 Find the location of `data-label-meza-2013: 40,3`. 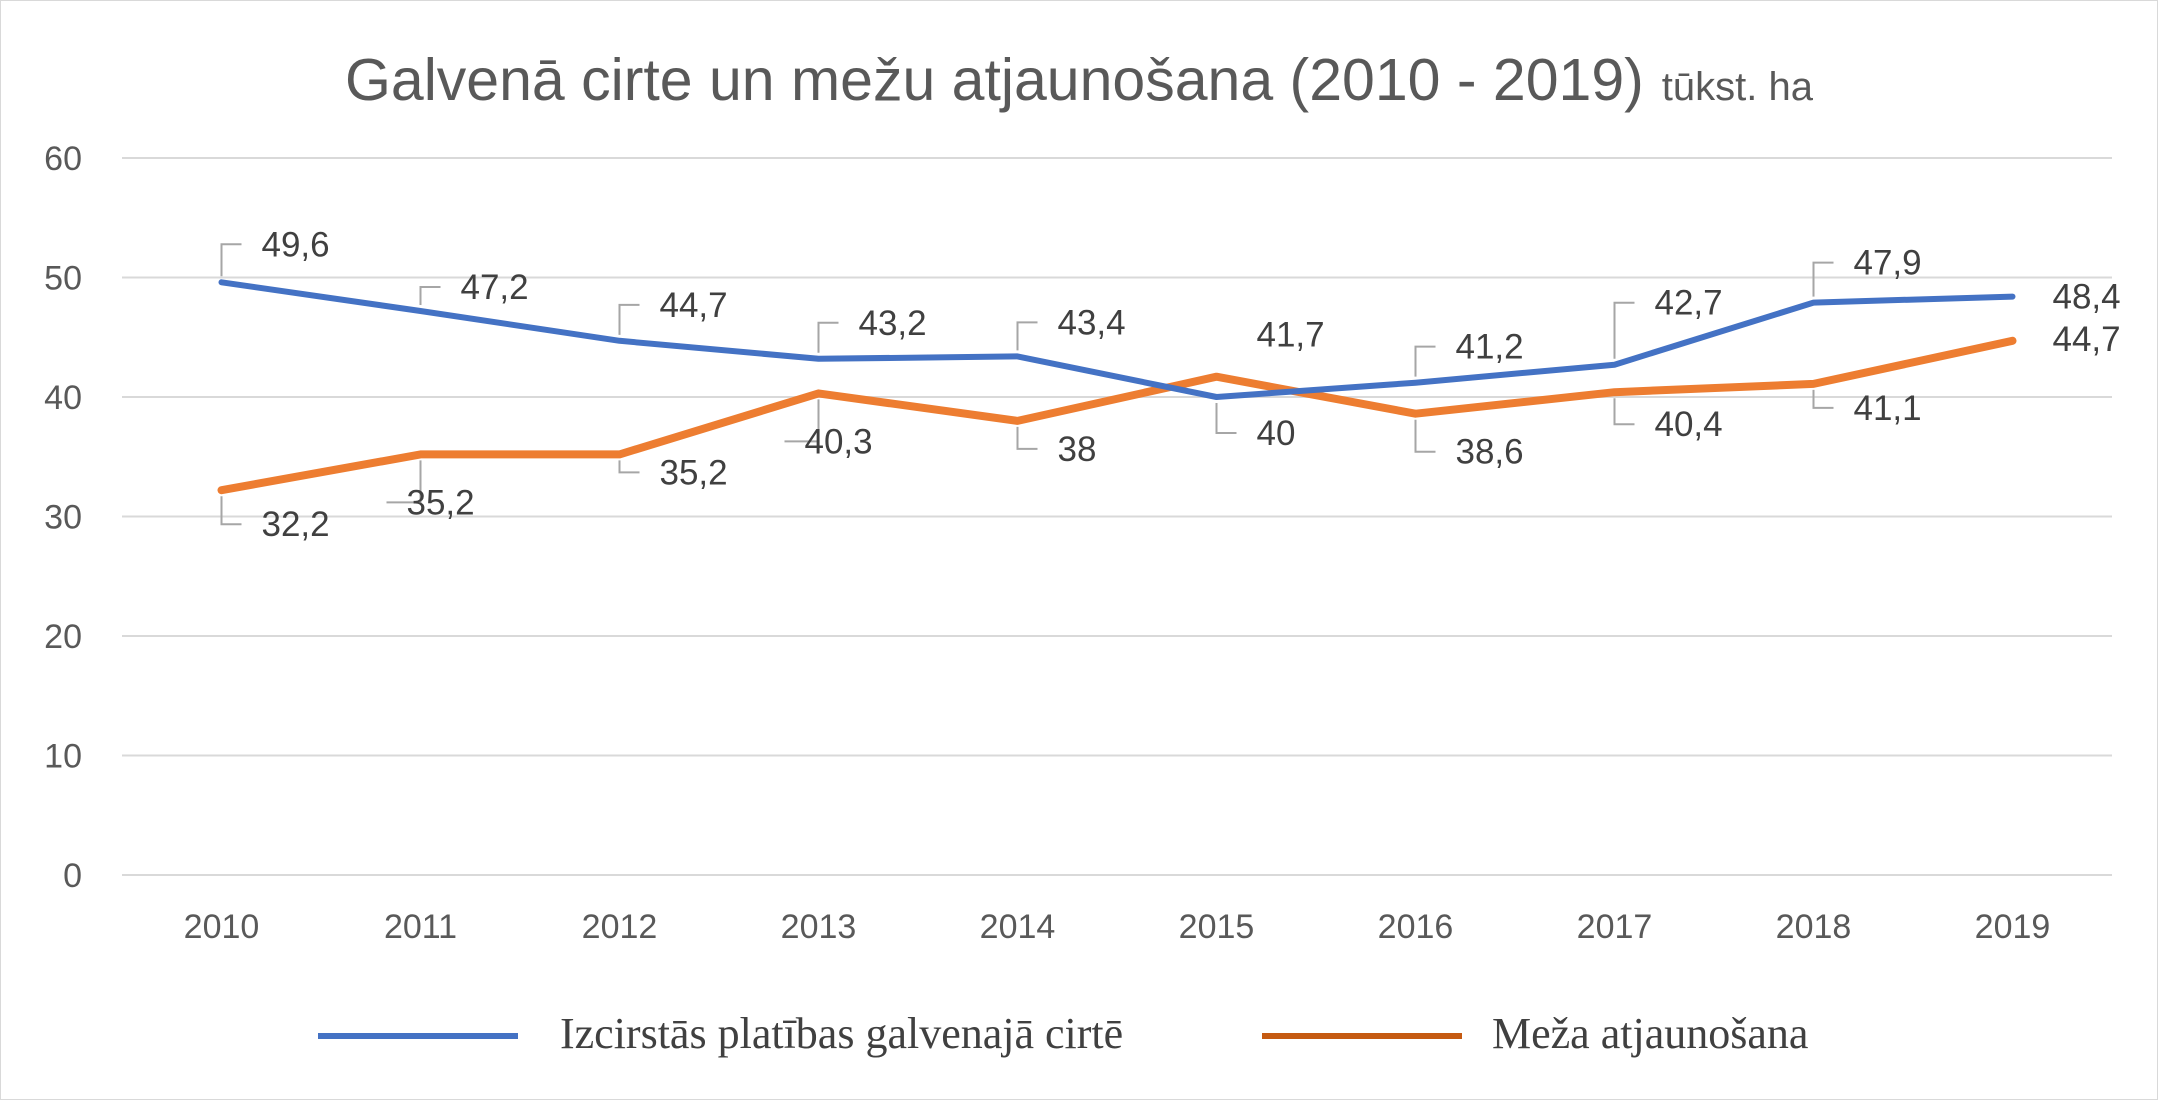

data-label-meza-2013: 40,3 is located at coordinates (839, 441).